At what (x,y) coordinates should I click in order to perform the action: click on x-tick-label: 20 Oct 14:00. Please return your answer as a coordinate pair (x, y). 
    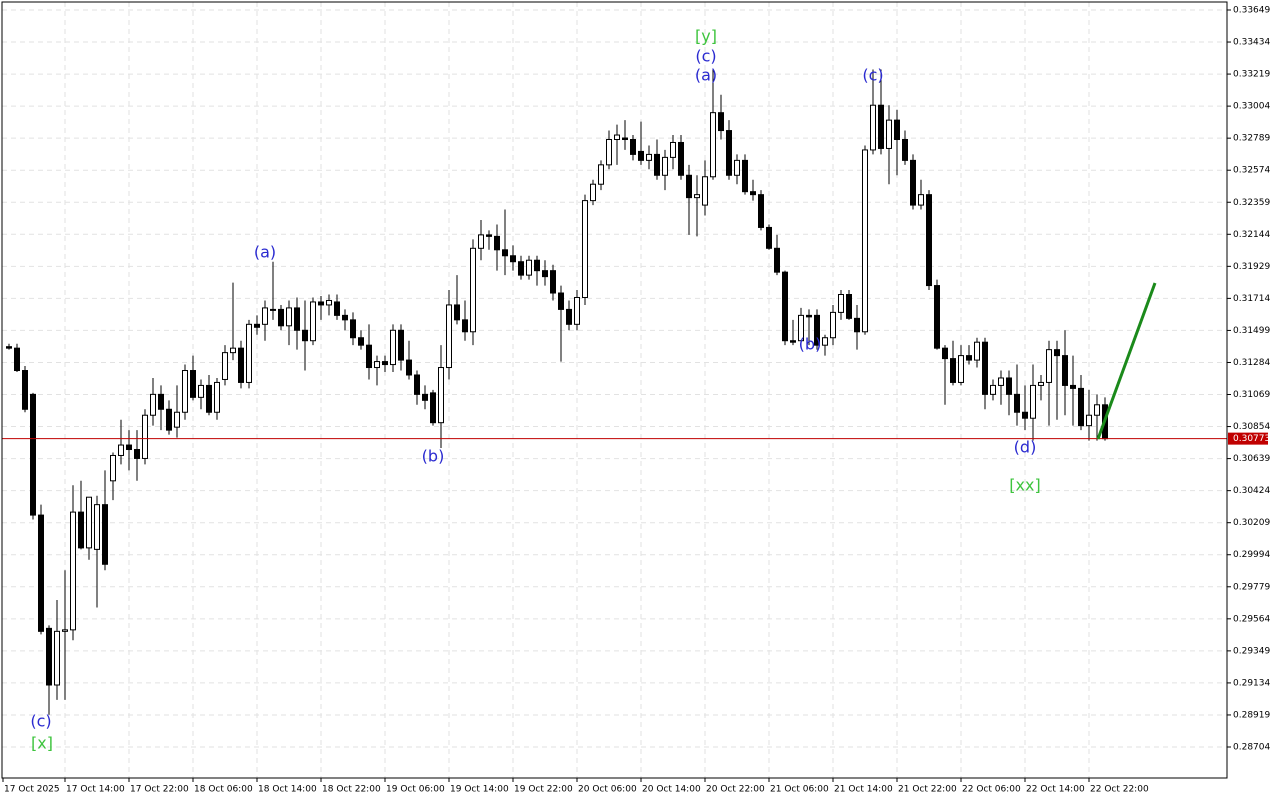
    Looking at the image, I should click on (671, 790).